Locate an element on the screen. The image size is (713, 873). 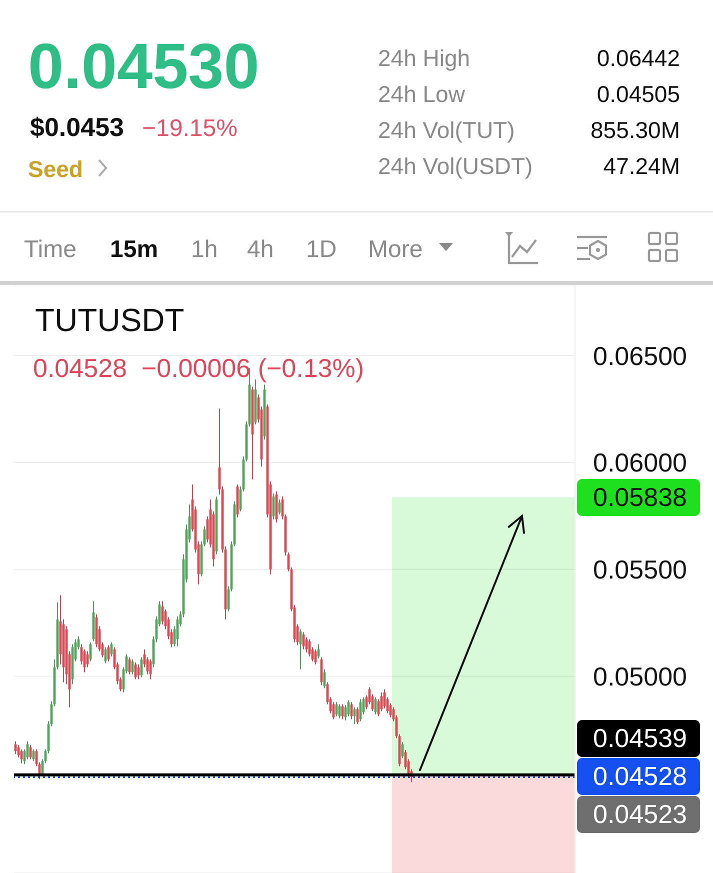
text: 15m is located at coordinates (134, 249).